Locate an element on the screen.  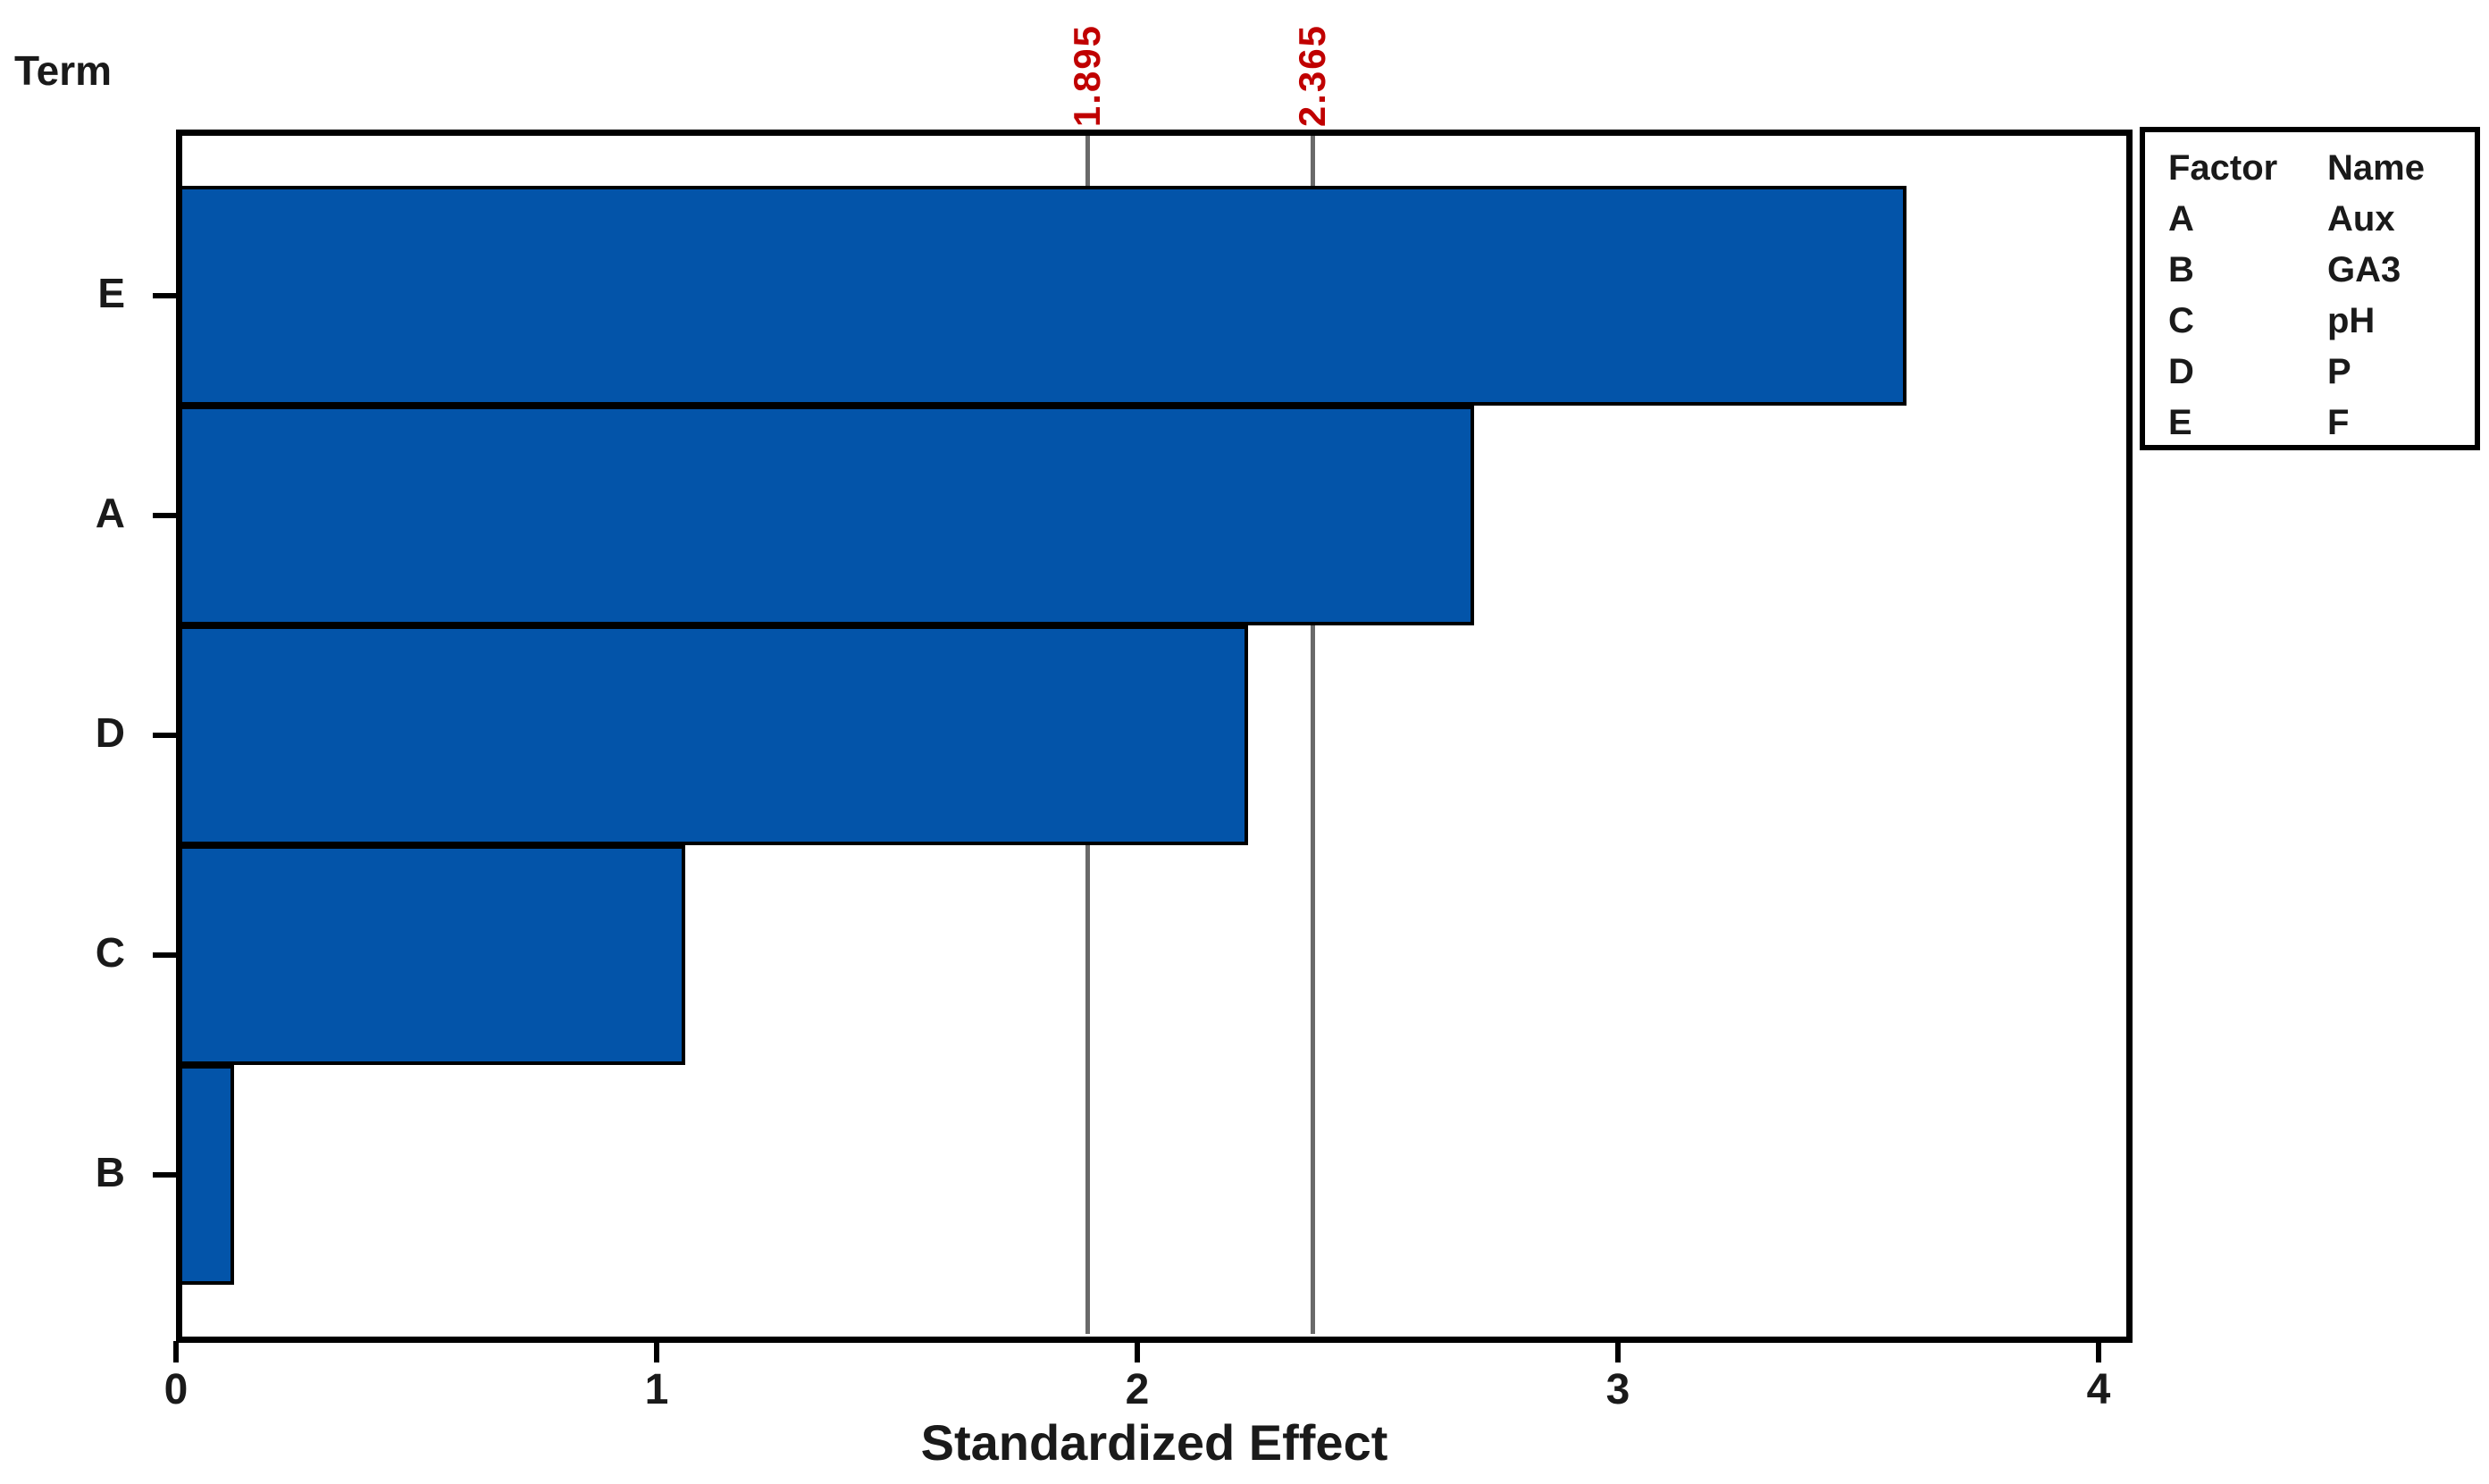
y-axis-tick-E is located at coordinates (165, 296).